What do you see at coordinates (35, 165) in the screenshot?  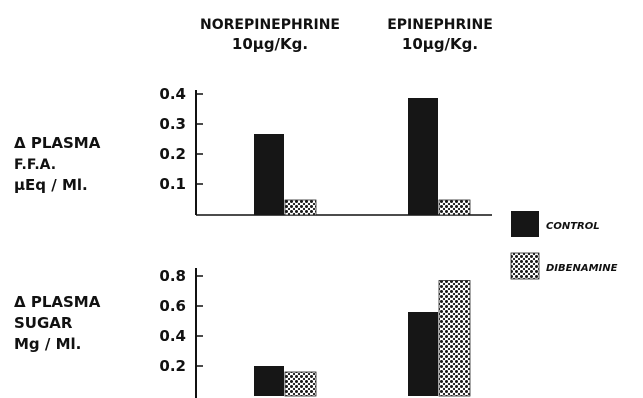 I see `top-ylabel-line-2: F.F.A.` at bounding box center [35, 165].